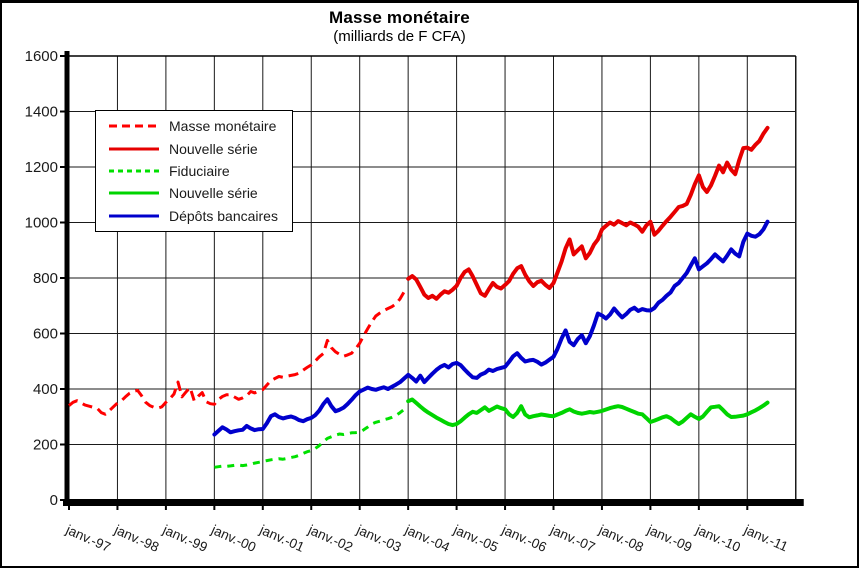 The image size is (859, 568). What do you see at coordinates (524, 538) in the screenshot?
I see `x-axis-label: janv.-06` at bounding box center [524, 538].